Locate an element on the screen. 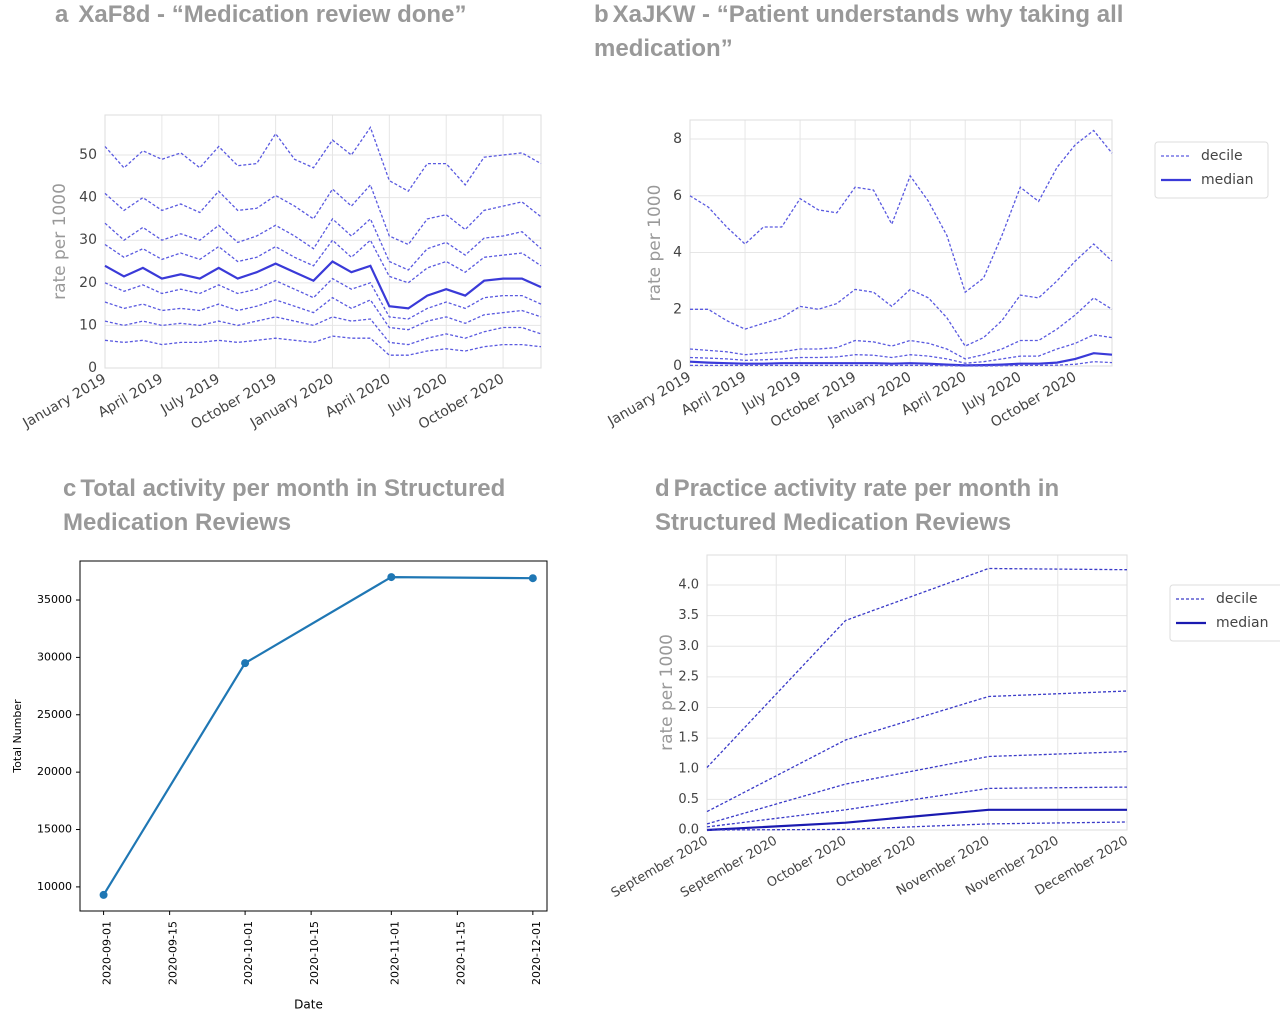 The image size is (1280, 1016). title: XaF8d - “Medication review done” is located at coordinates (272, 14).